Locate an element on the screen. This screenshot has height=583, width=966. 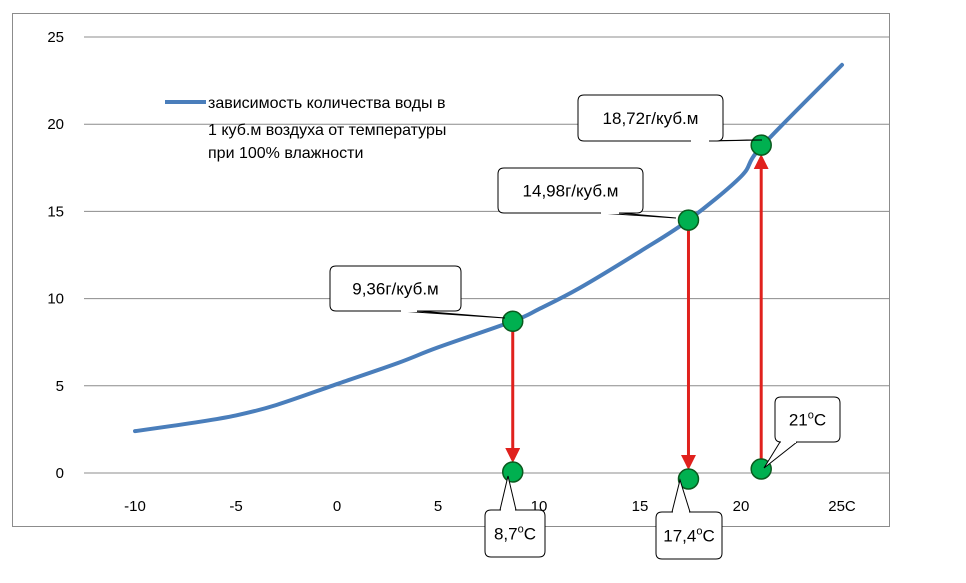
y-tick-label: 15 is located at coordinates (55, 211).